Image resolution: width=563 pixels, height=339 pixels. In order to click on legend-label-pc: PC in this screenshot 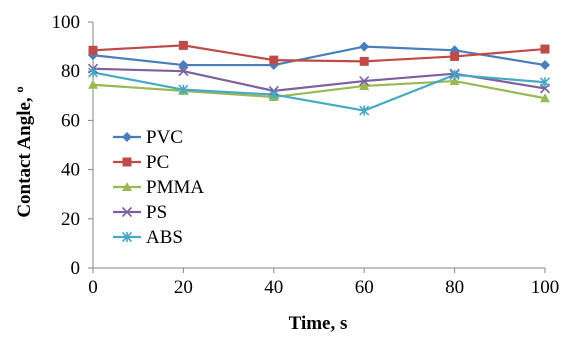, I will do `click(157, 162)`.